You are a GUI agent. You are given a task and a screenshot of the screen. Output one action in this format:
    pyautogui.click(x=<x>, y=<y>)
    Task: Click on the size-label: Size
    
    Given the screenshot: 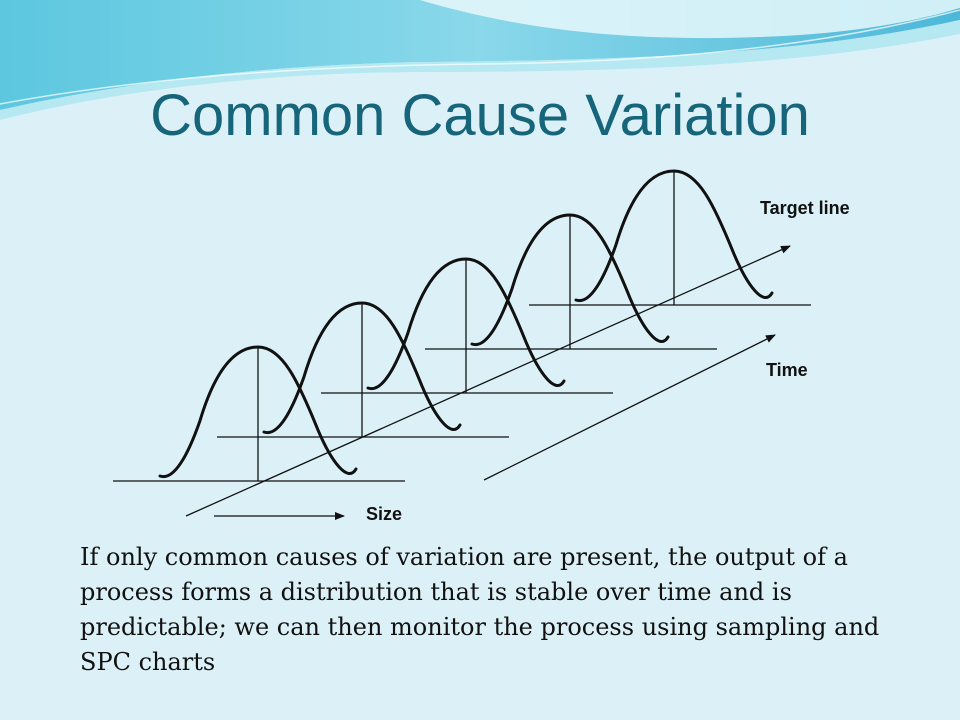 What is the action you would take?
    pyautogui.click(x=384, y=514)
    